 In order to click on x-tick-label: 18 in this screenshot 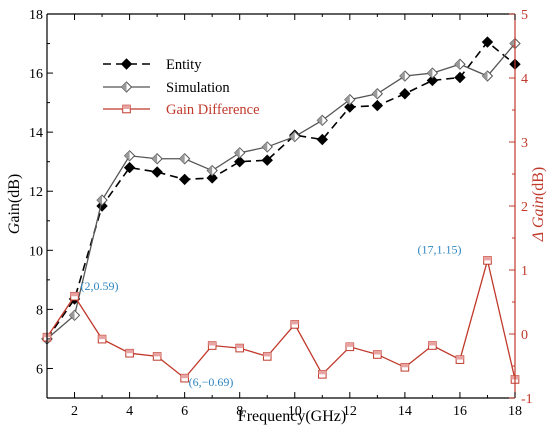, I will do `click(515, 411)`.